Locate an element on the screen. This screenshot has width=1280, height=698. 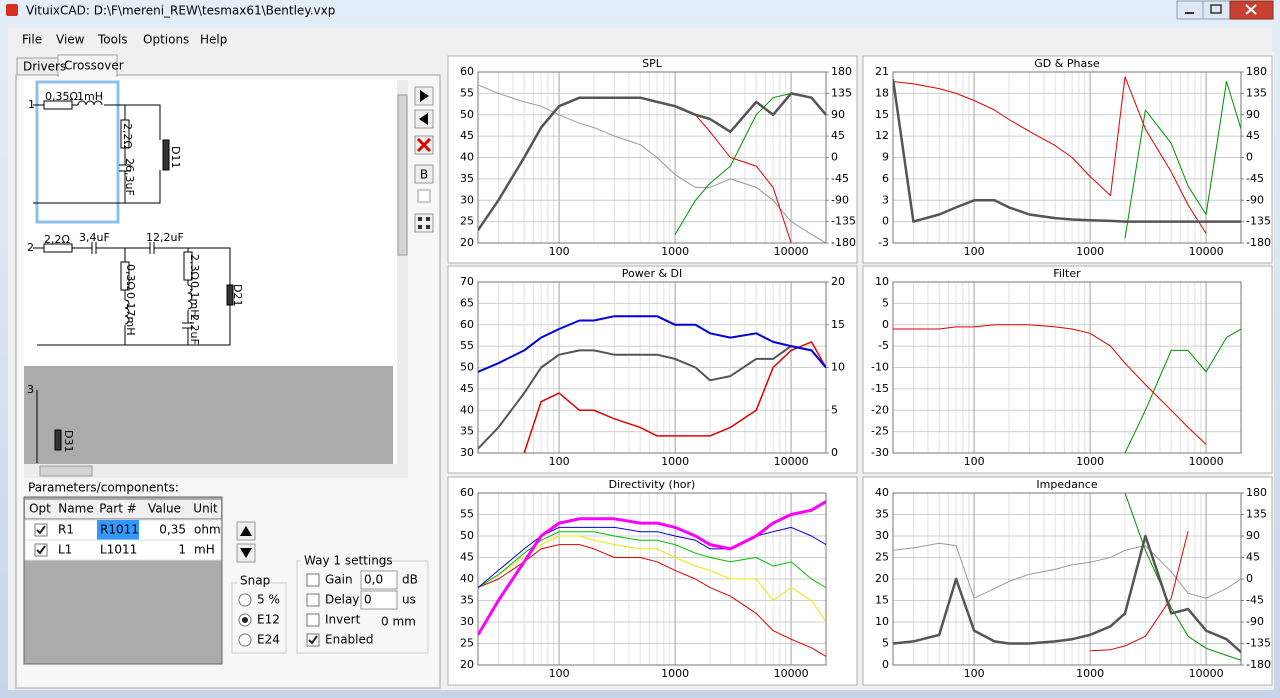
cell: 0,35 is located at coordinates (172, 530).